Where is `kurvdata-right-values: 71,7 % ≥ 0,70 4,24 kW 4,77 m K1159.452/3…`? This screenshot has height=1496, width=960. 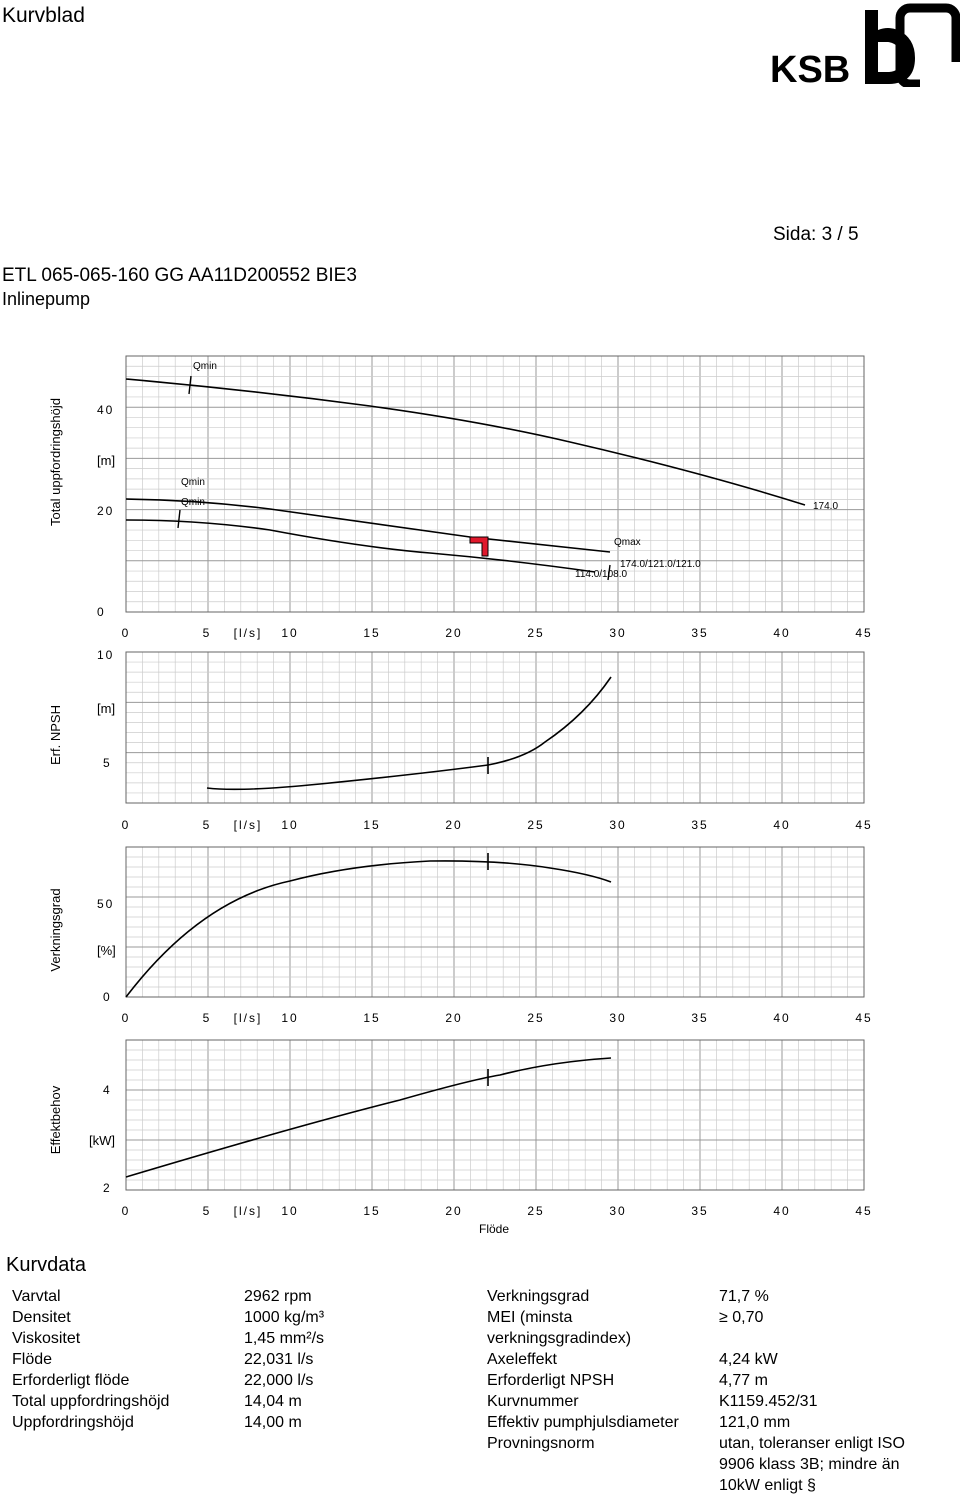 kurvdata-right-values: 71,7 % ≥ 0,70 4,24 kW 4,77 m K1159.452/3… is located at coordinates (812, 1391).